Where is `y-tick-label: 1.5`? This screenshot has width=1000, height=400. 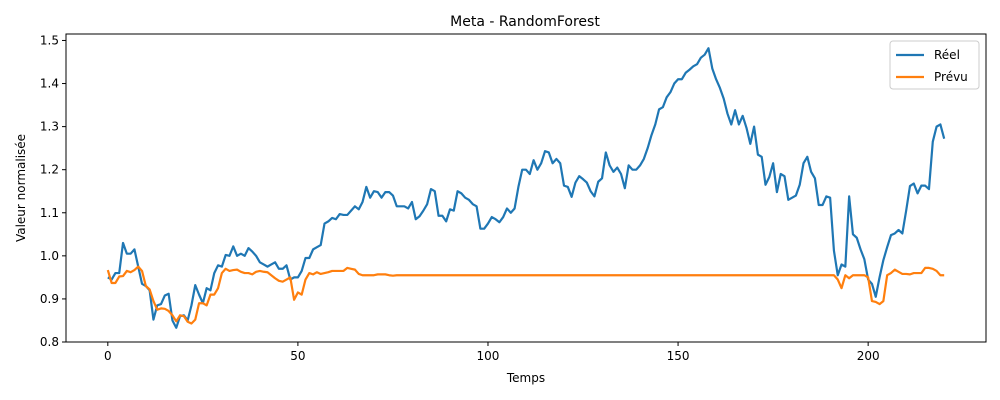 y-tick-label: 1.5 is located at coordinates (49, 40).